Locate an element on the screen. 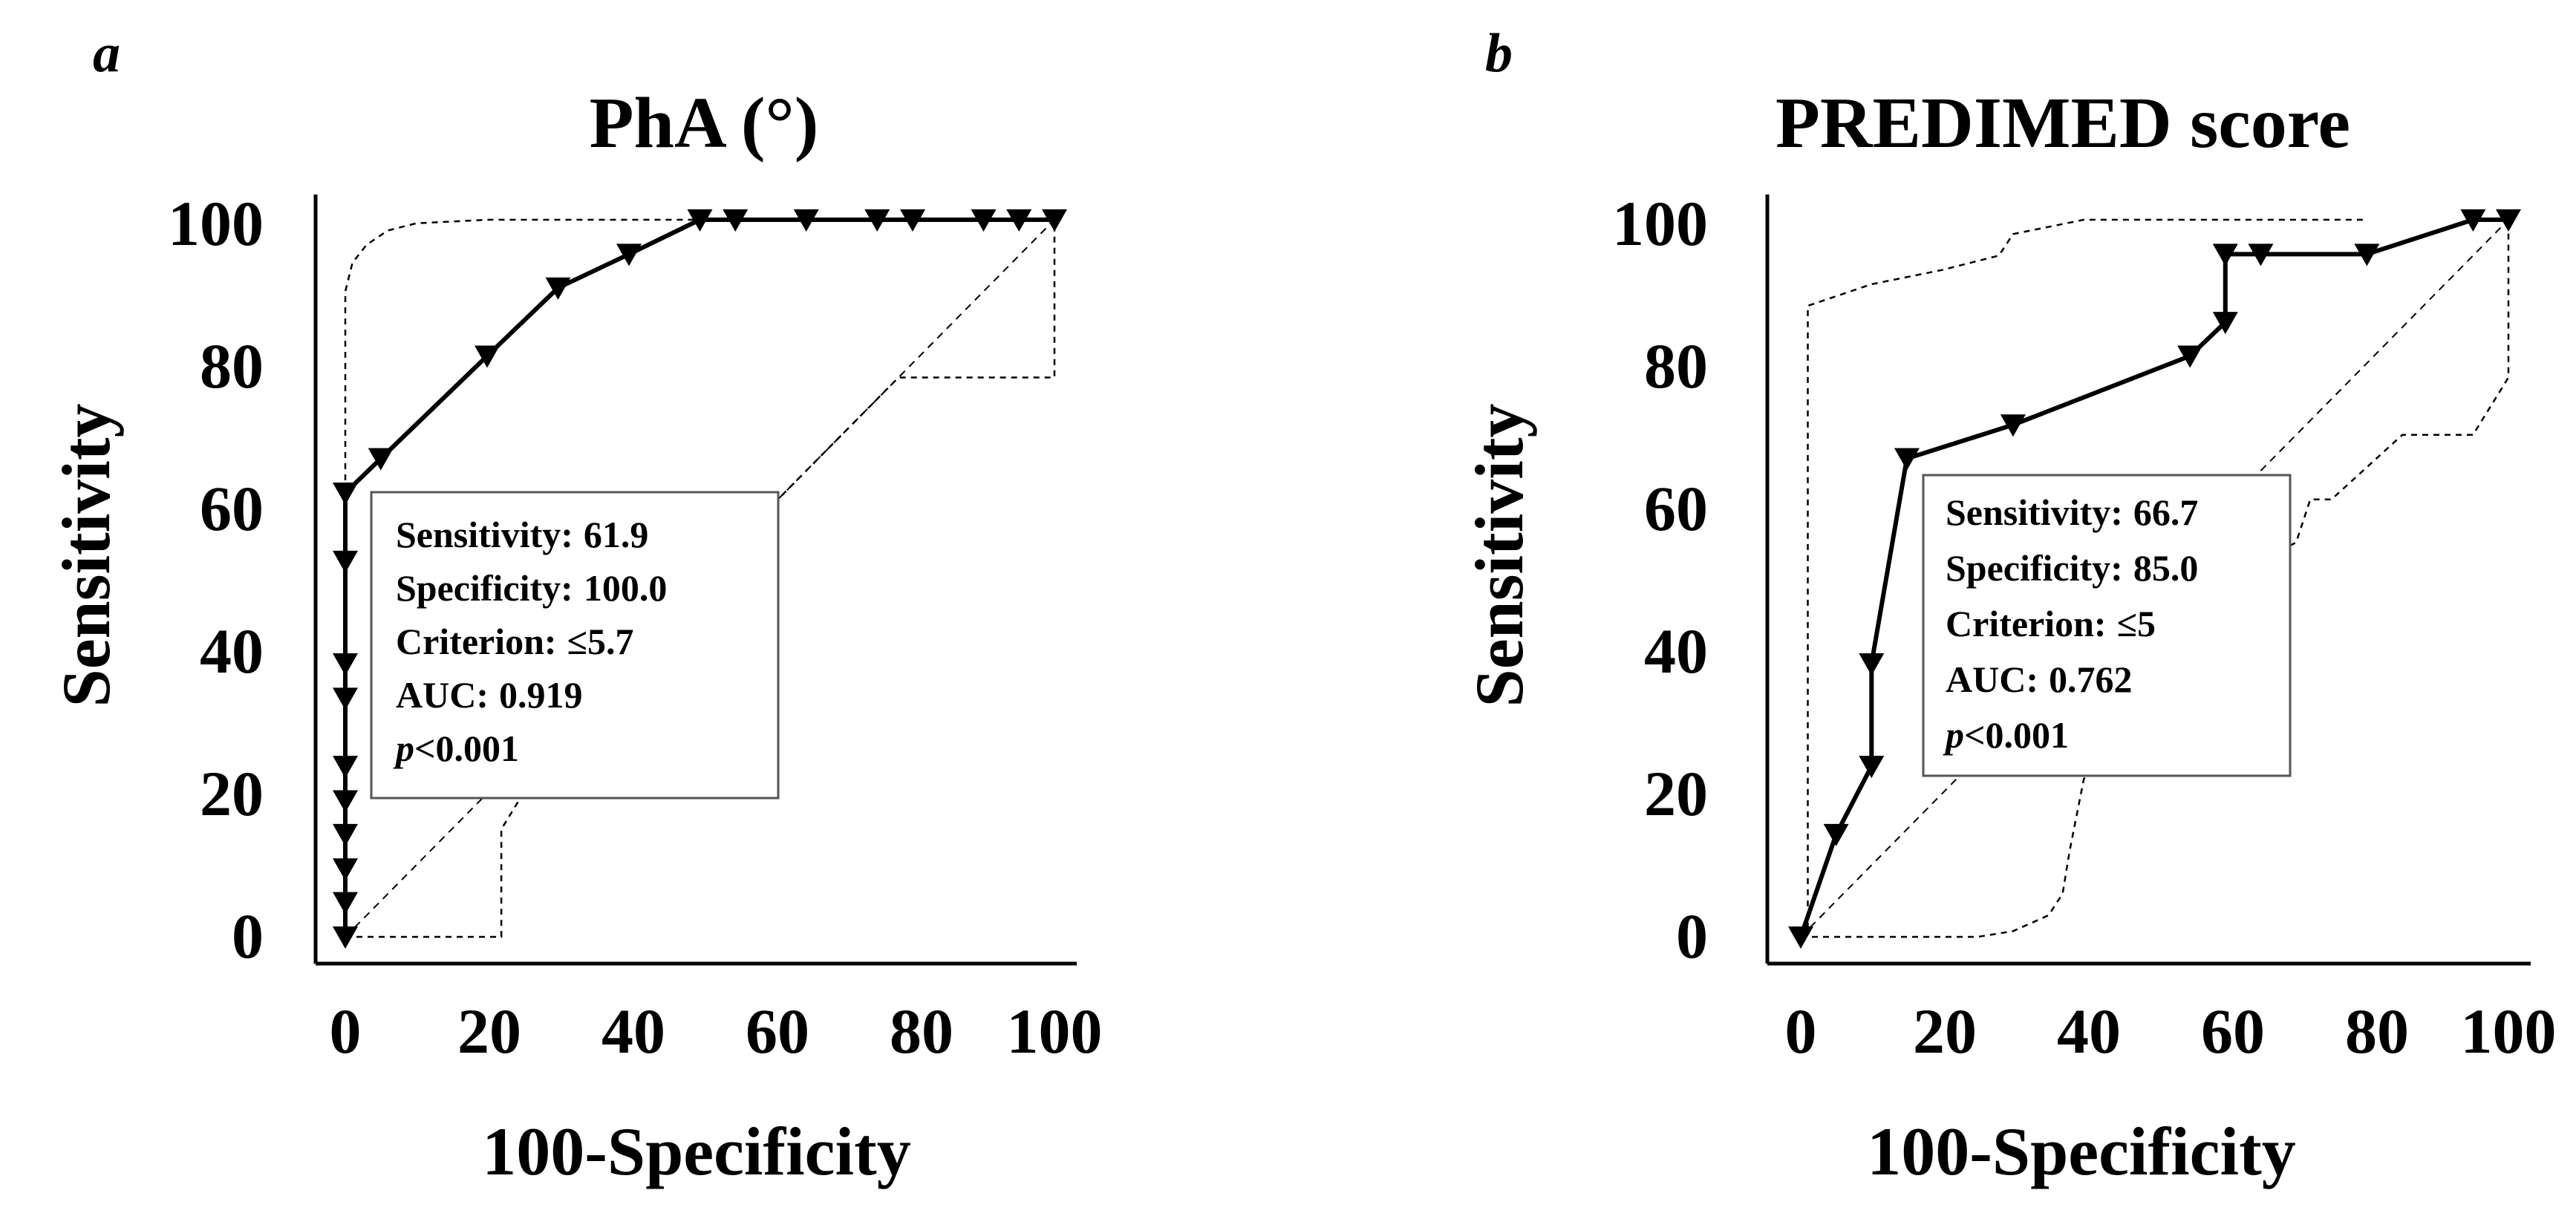 The height and width of the screenshot is (1216, 2576). panel-a-criterion-value: ≤5.7 is located at coordinates (600, 642).